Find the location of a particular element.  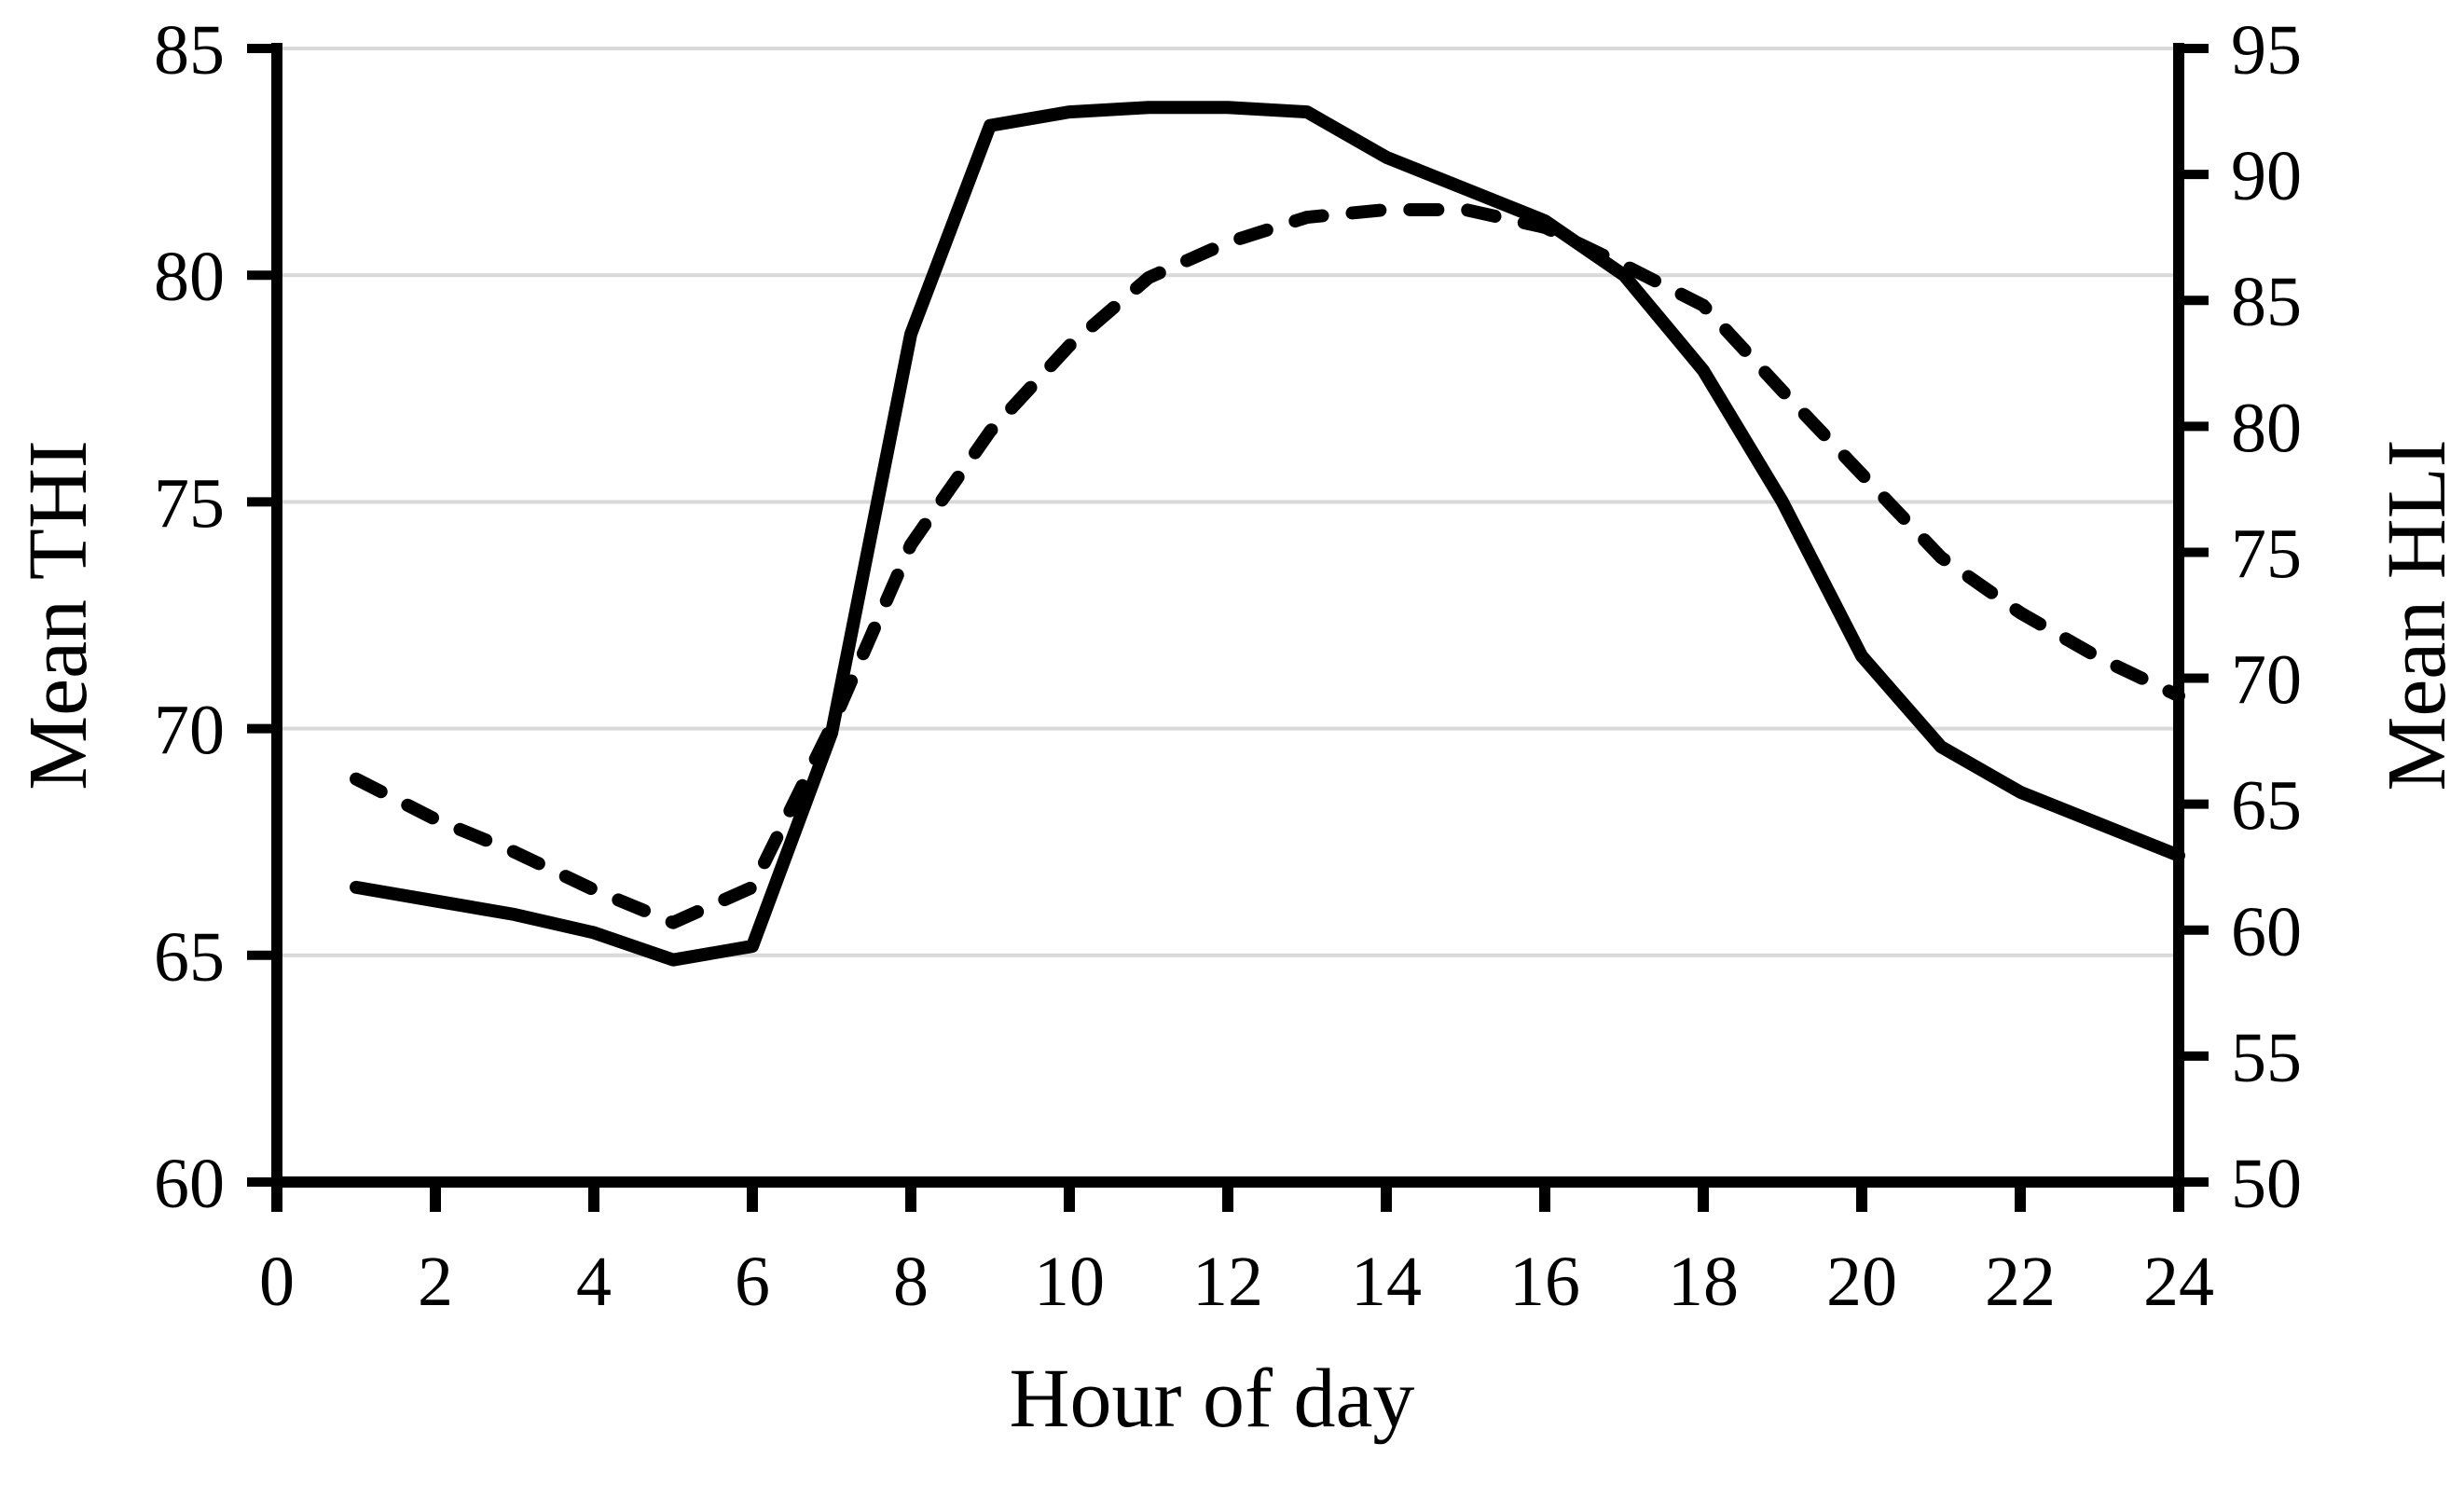

x-tick-label: 2 is located at coordinates (435, 1282).